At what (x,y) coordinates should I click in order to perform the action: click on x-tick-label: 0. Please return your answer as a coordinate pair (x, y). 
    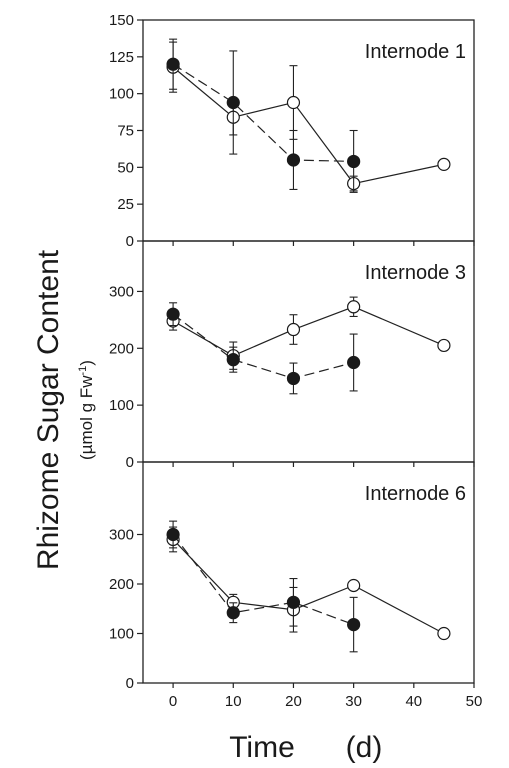
    Looking at the image, I should click on (173, 701).